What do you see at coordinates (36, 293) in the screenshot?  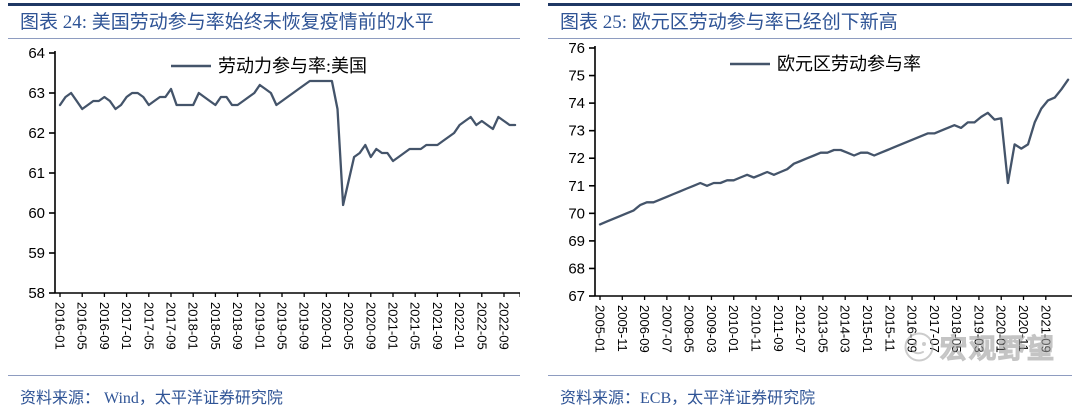 I see `svg-text: 58` at bounding box center [36, 293].